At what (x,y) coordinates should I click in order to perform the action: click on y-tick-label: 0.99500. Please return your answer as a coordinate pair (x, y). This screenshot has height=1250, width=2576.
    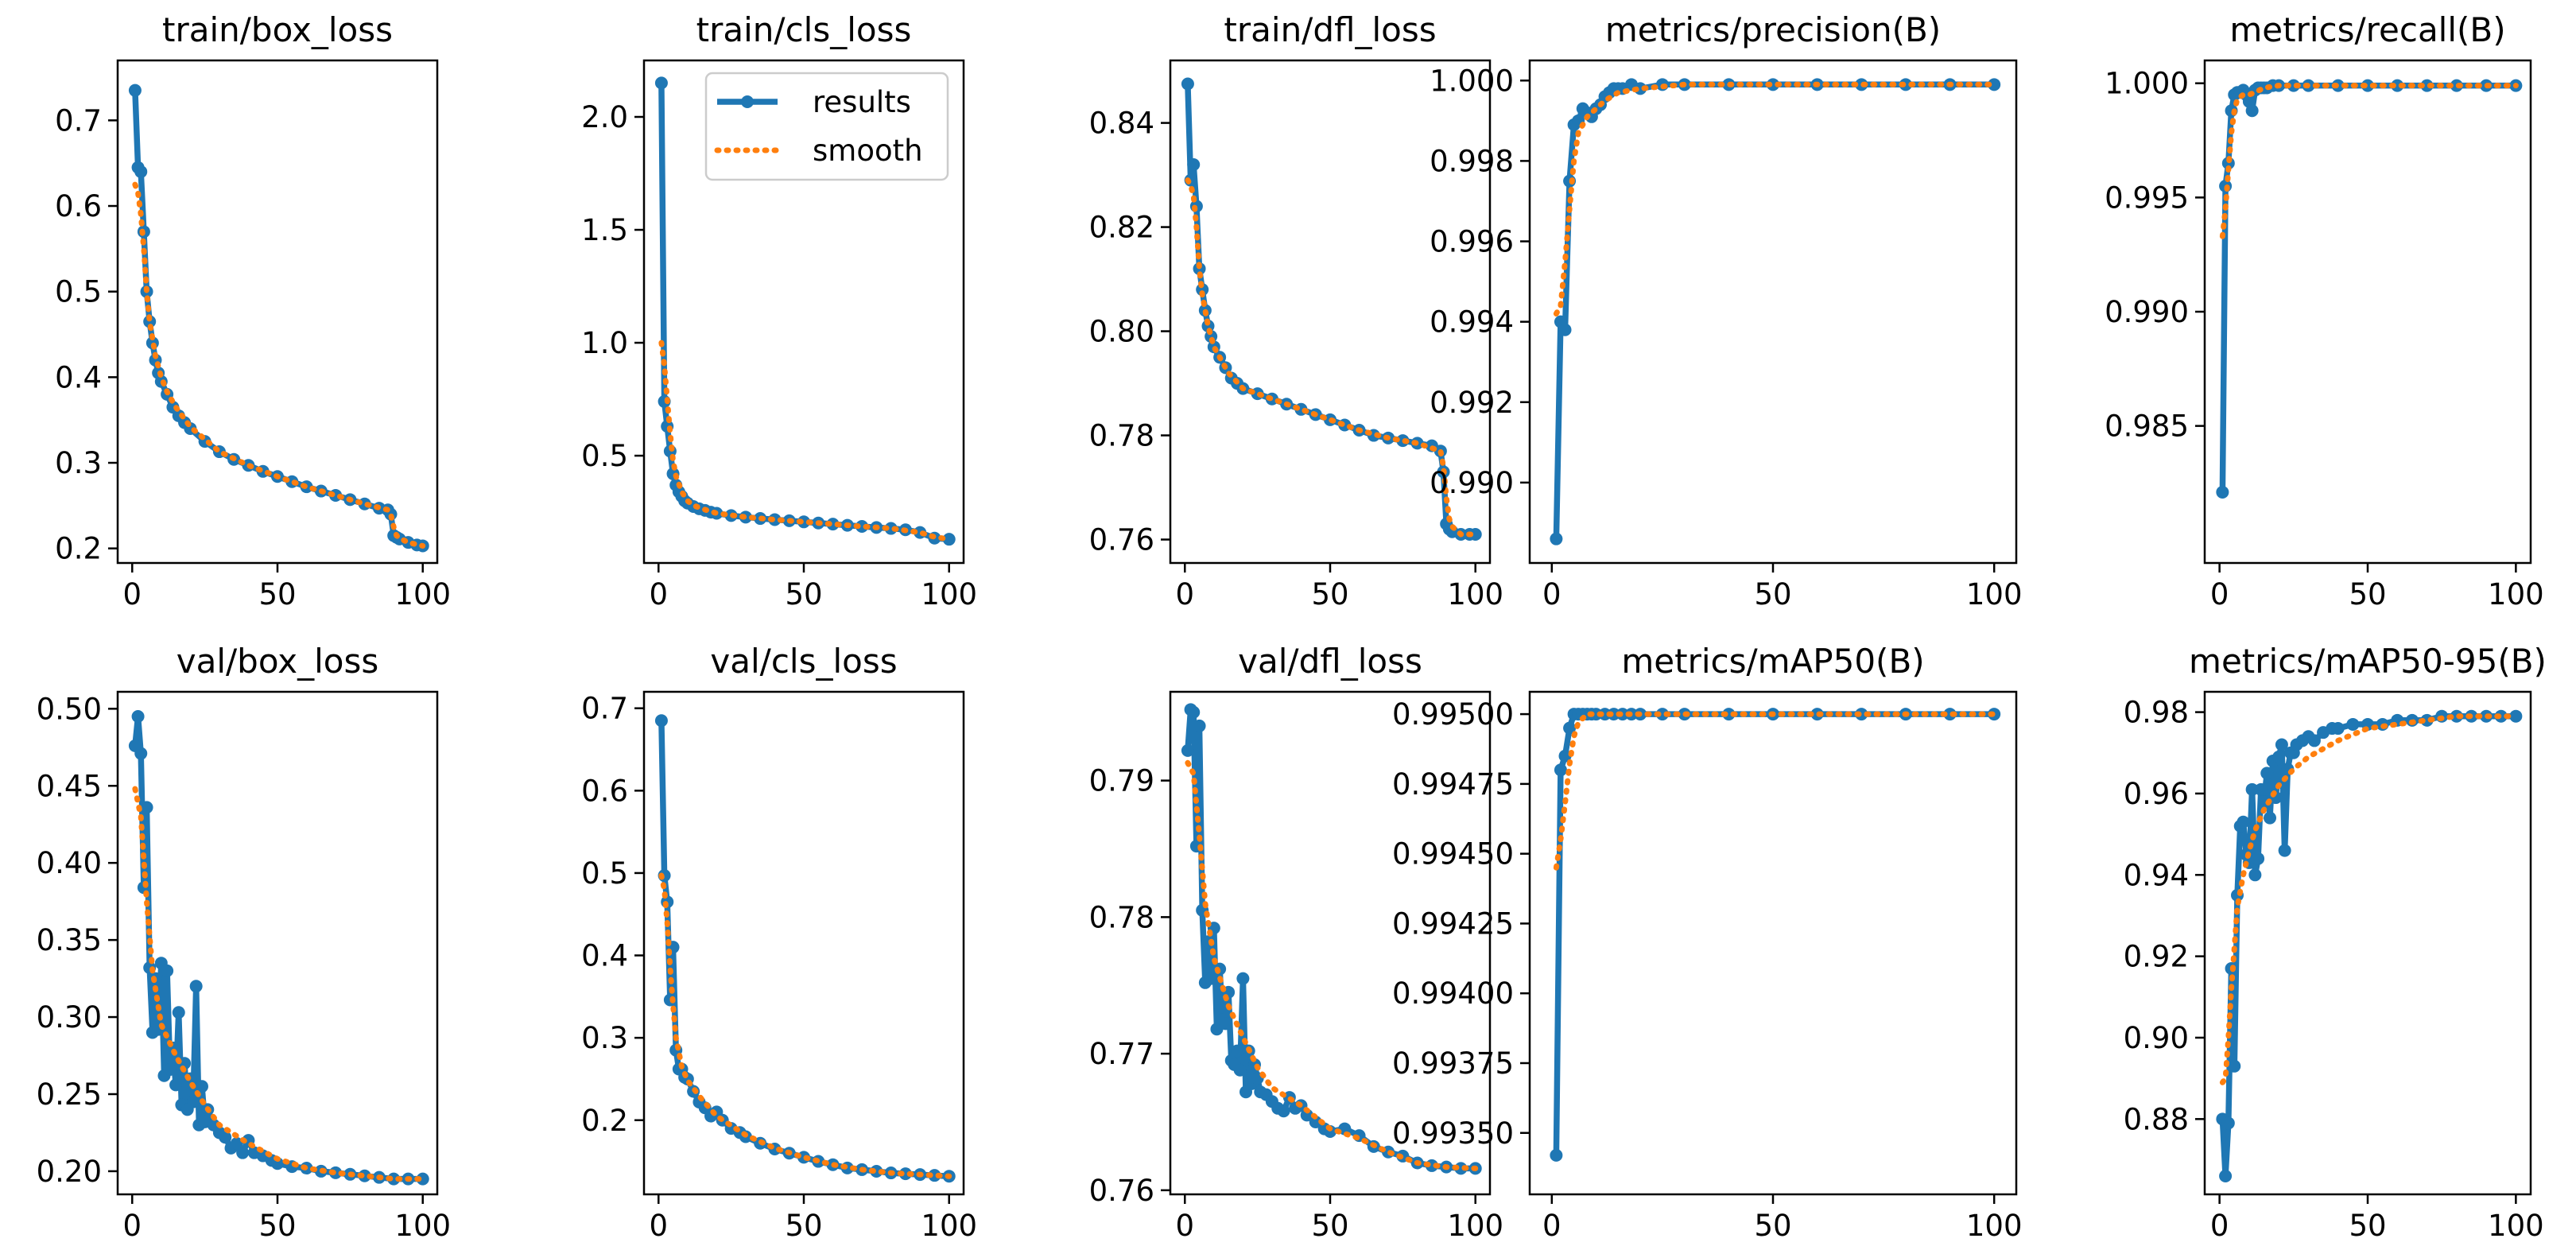
    Looking at the image, I should click on (1453, 714).